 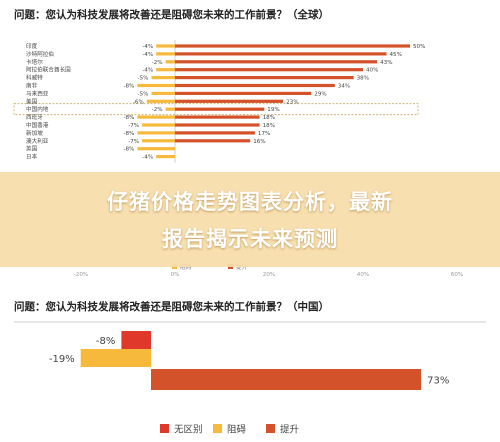 I want to click on x-tick-label: 0%, so click(x=175, y=275).